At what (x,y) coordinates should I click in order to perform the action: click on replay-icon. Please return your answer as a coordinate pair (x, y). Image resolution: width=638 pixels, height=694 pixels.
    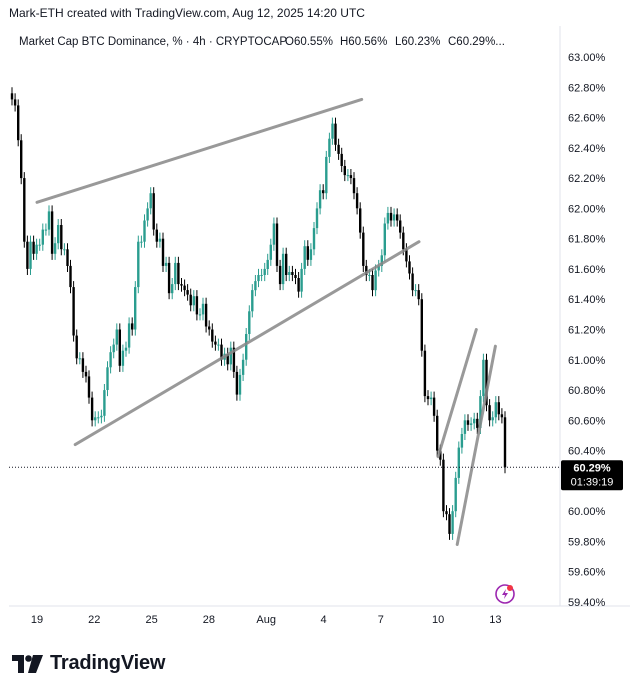
    Looking at the image, I should click on (505, 594).